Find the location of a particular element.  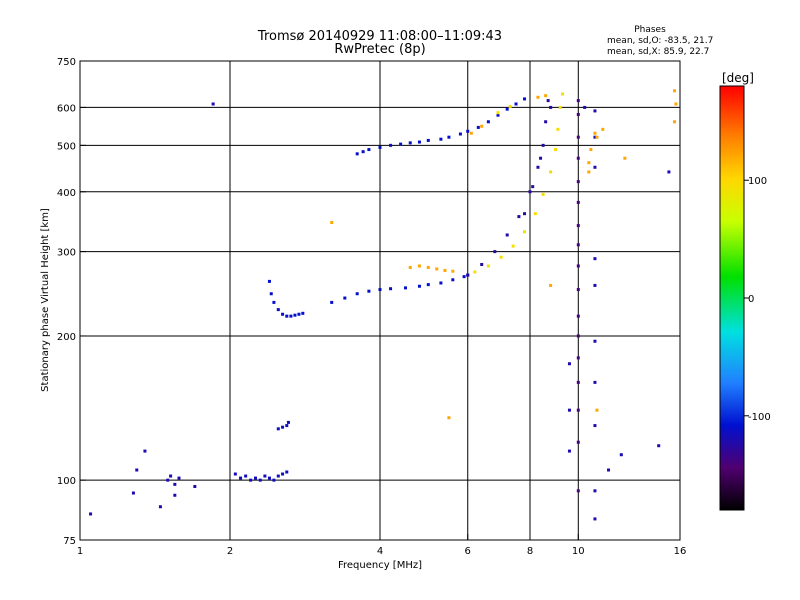

x-tick-label: 4 is located at coordinates (380, 551).